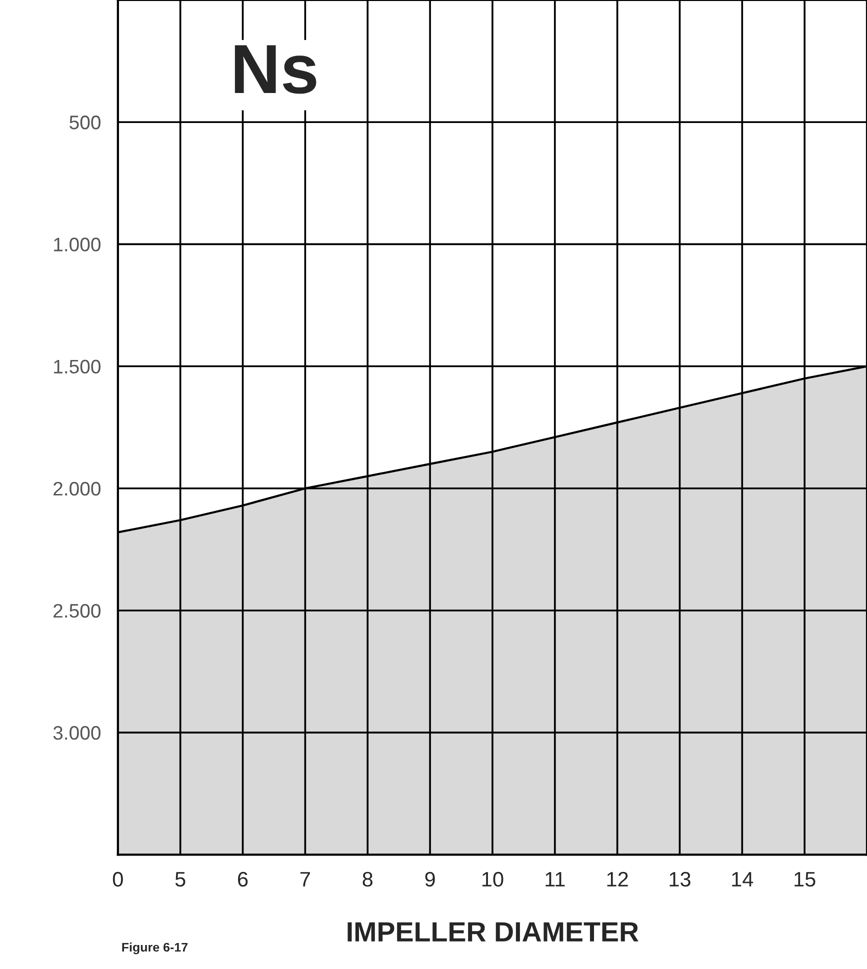  I want to click on x-tick-label: 5, so click(180, 879).